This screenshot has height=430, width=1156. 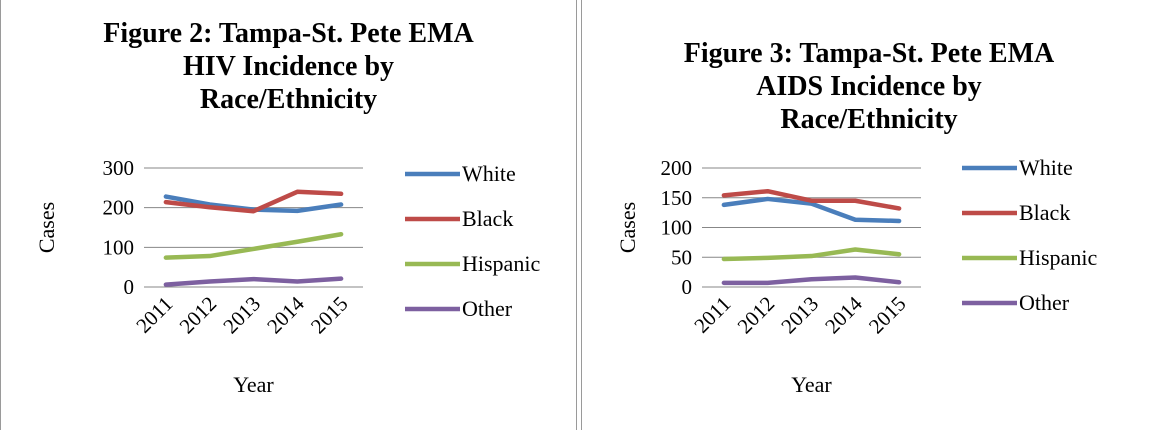 What do you see at coordinates (119, 168) in the screenshot?
I see `y-tick-label: 300` at bounding box center [119, 168].